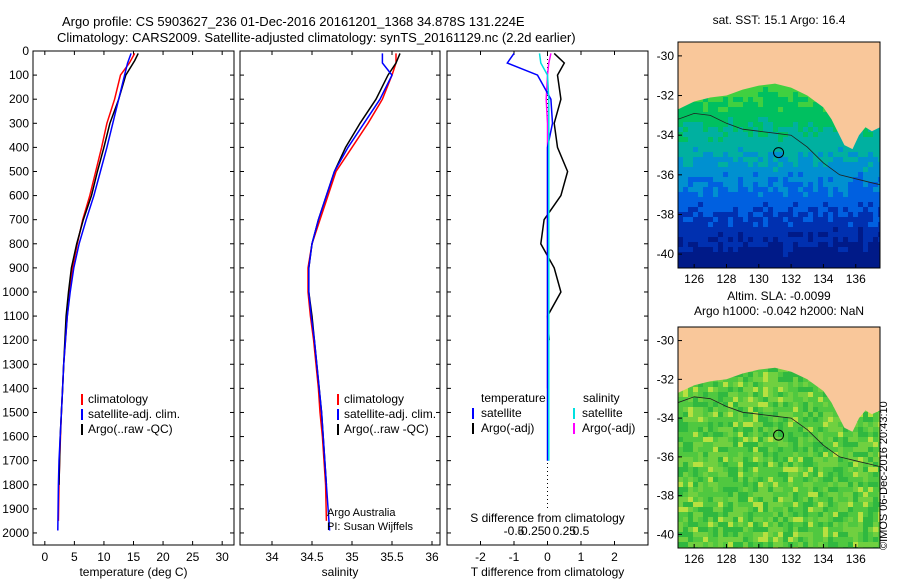  What do you see at coordinates (779, 435) in the screenshot?
I see `argo-float-marker` at bounding box center [779, 435].